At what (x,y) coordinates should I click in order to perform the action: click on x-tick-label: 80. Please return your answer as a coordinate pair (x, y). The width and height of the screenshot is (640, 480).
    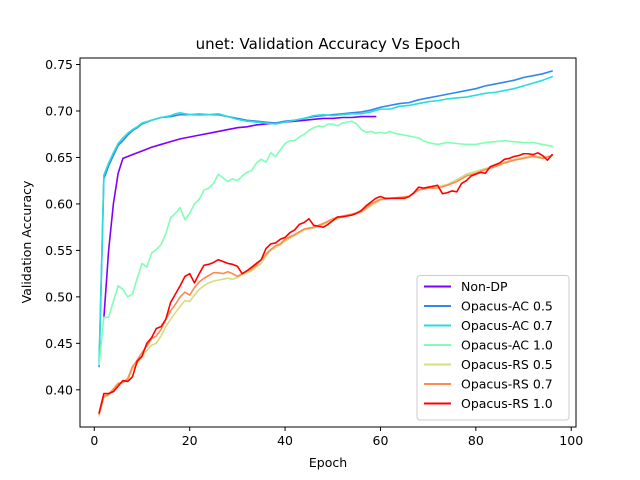
    Looking at the image, I should click on (476, 440).